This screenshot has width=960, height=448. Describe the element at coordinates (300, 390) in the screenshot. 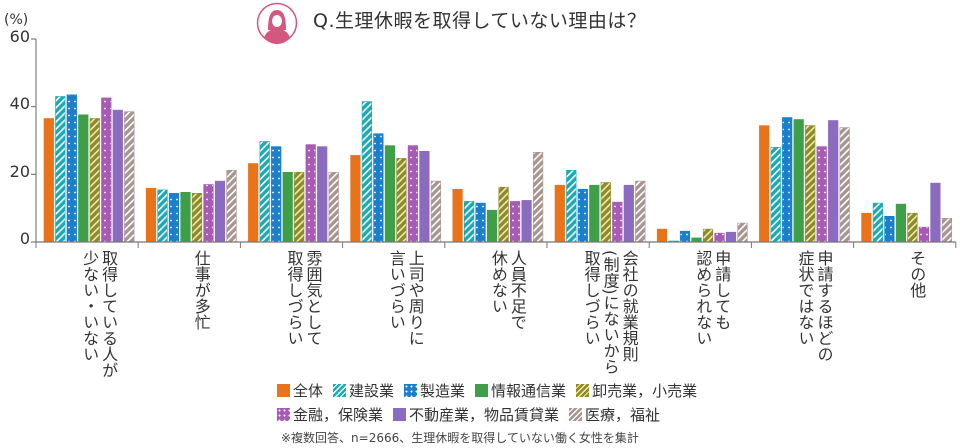

I see `legend-item: 全体` at that location.